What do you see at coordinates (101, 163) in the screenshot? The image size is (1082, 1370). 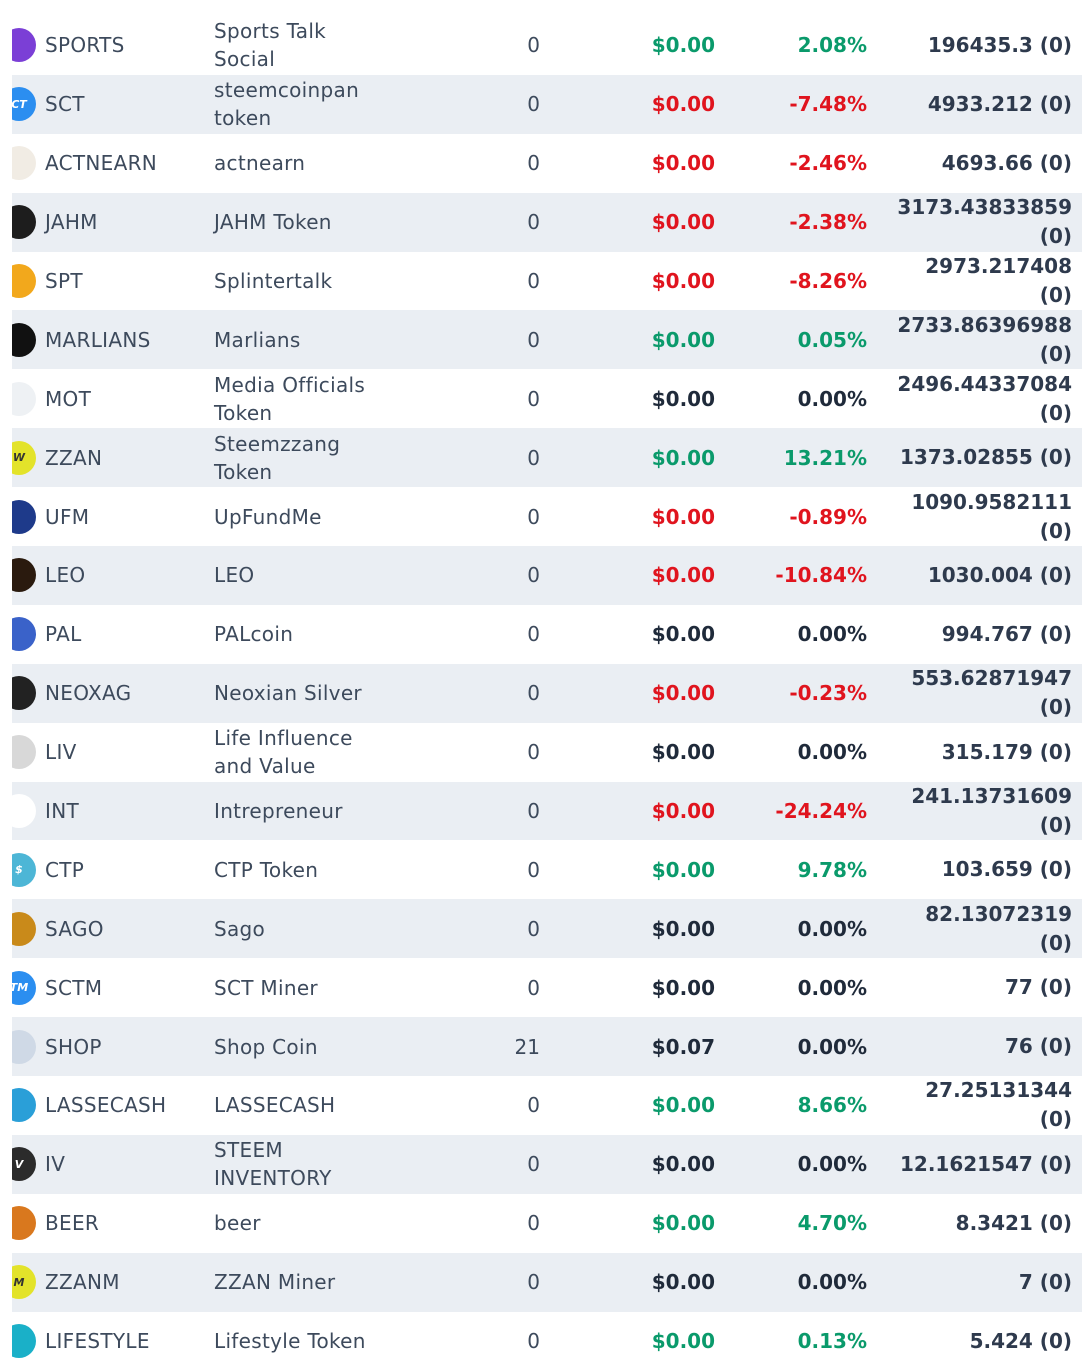 I see `token-symbol: ACTNEARN` at bounding box center [101, 163].